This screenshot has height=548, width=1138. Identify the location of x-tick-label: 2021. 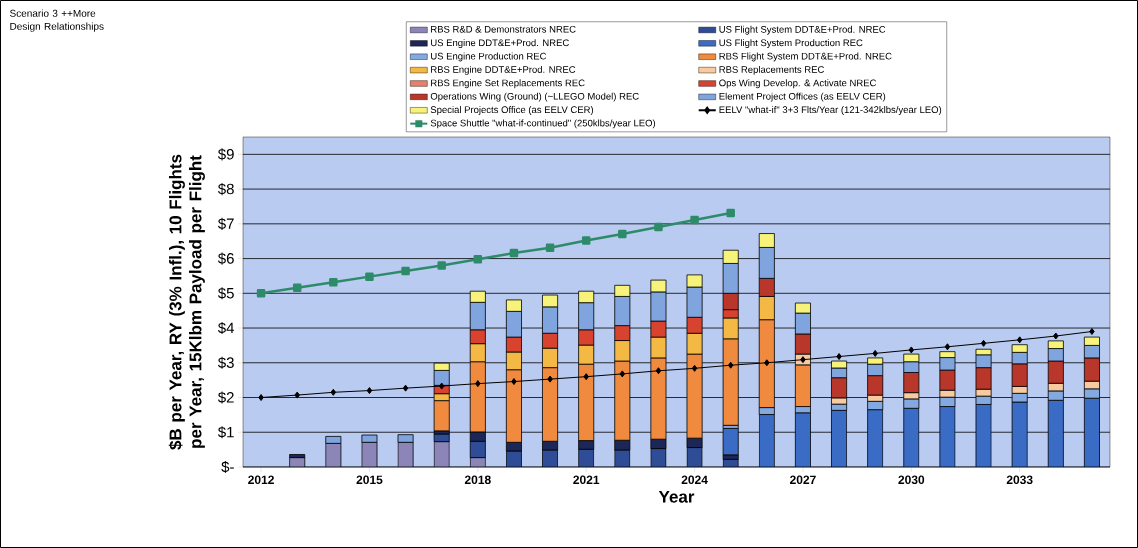
(586, 480).